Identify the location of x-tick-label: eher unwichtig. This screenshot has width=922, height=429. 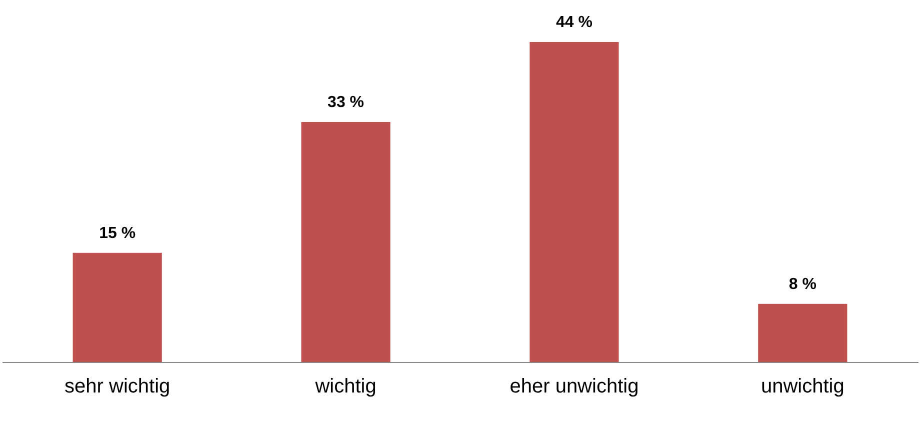
(574, 387).